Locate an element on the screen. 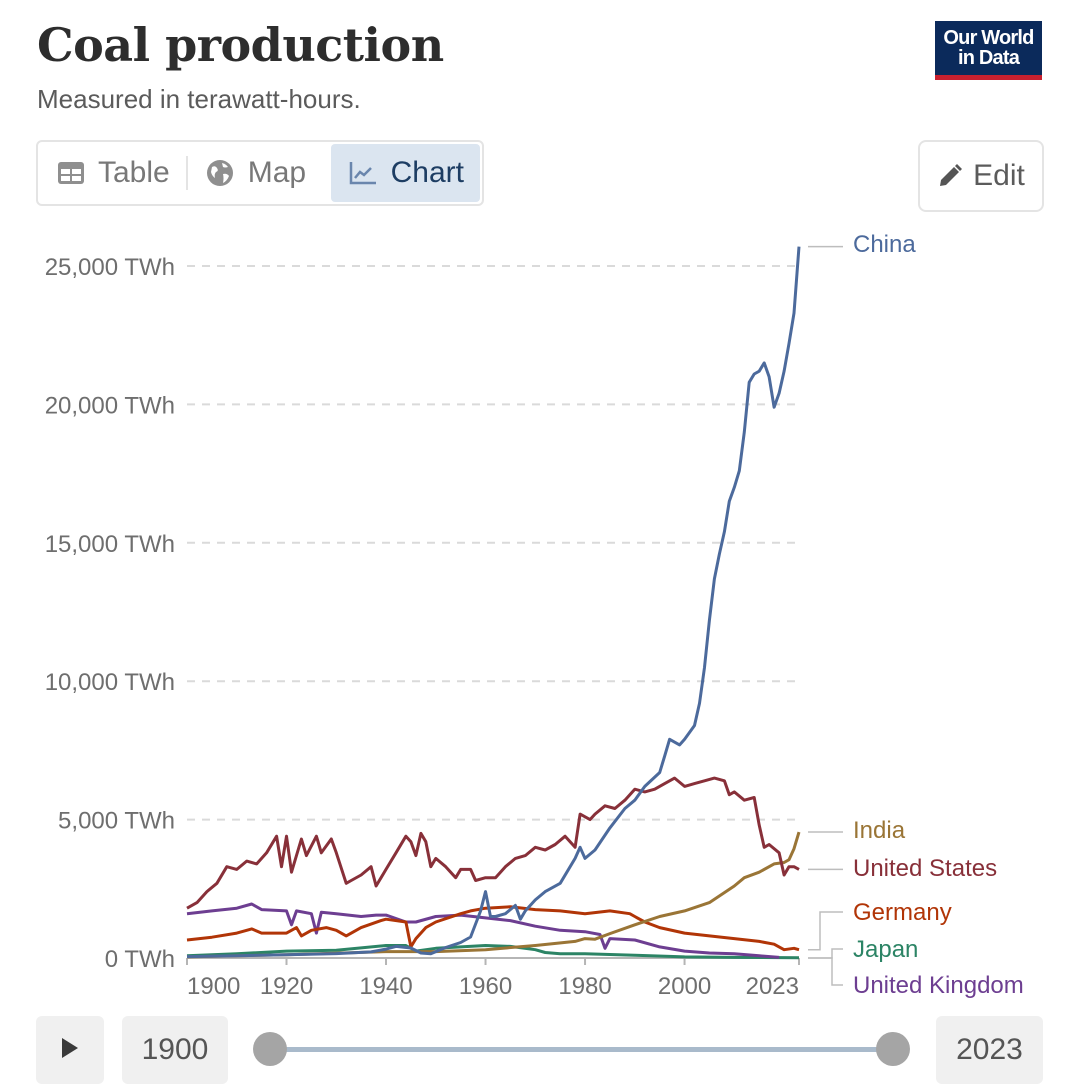  line-chart-icon is located at coordinates (363, 173).